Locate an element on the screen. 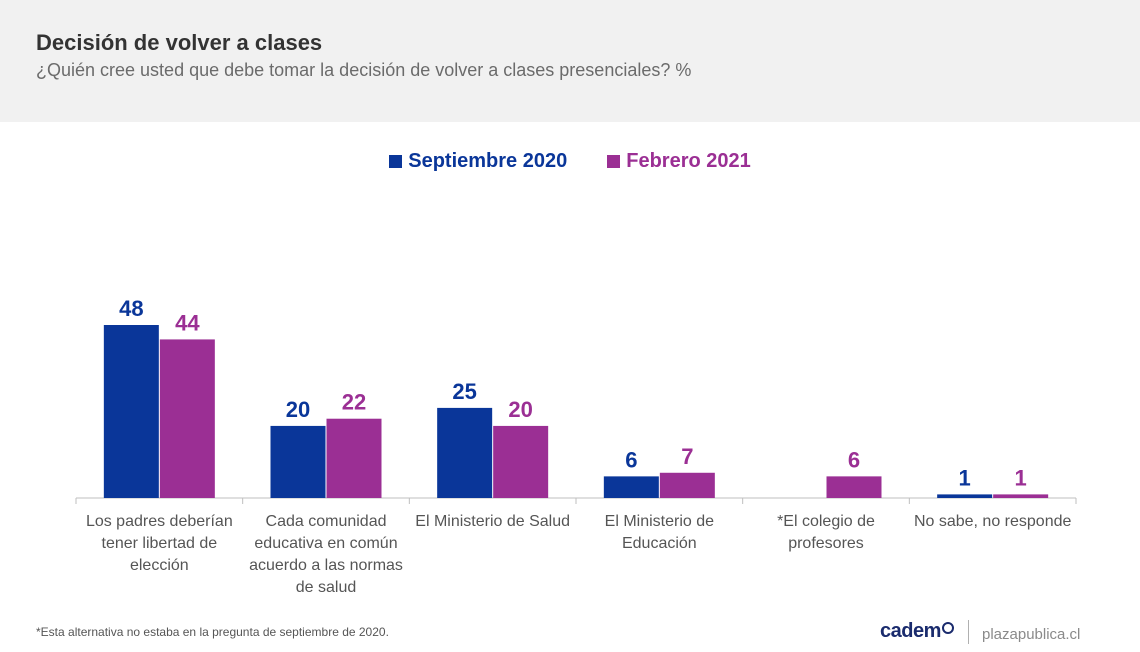 Image resolution: width=1140 pixels, height=652 pixels. legend-label-series-1: Septiembre 2020 is located at coordinates (488, 161).